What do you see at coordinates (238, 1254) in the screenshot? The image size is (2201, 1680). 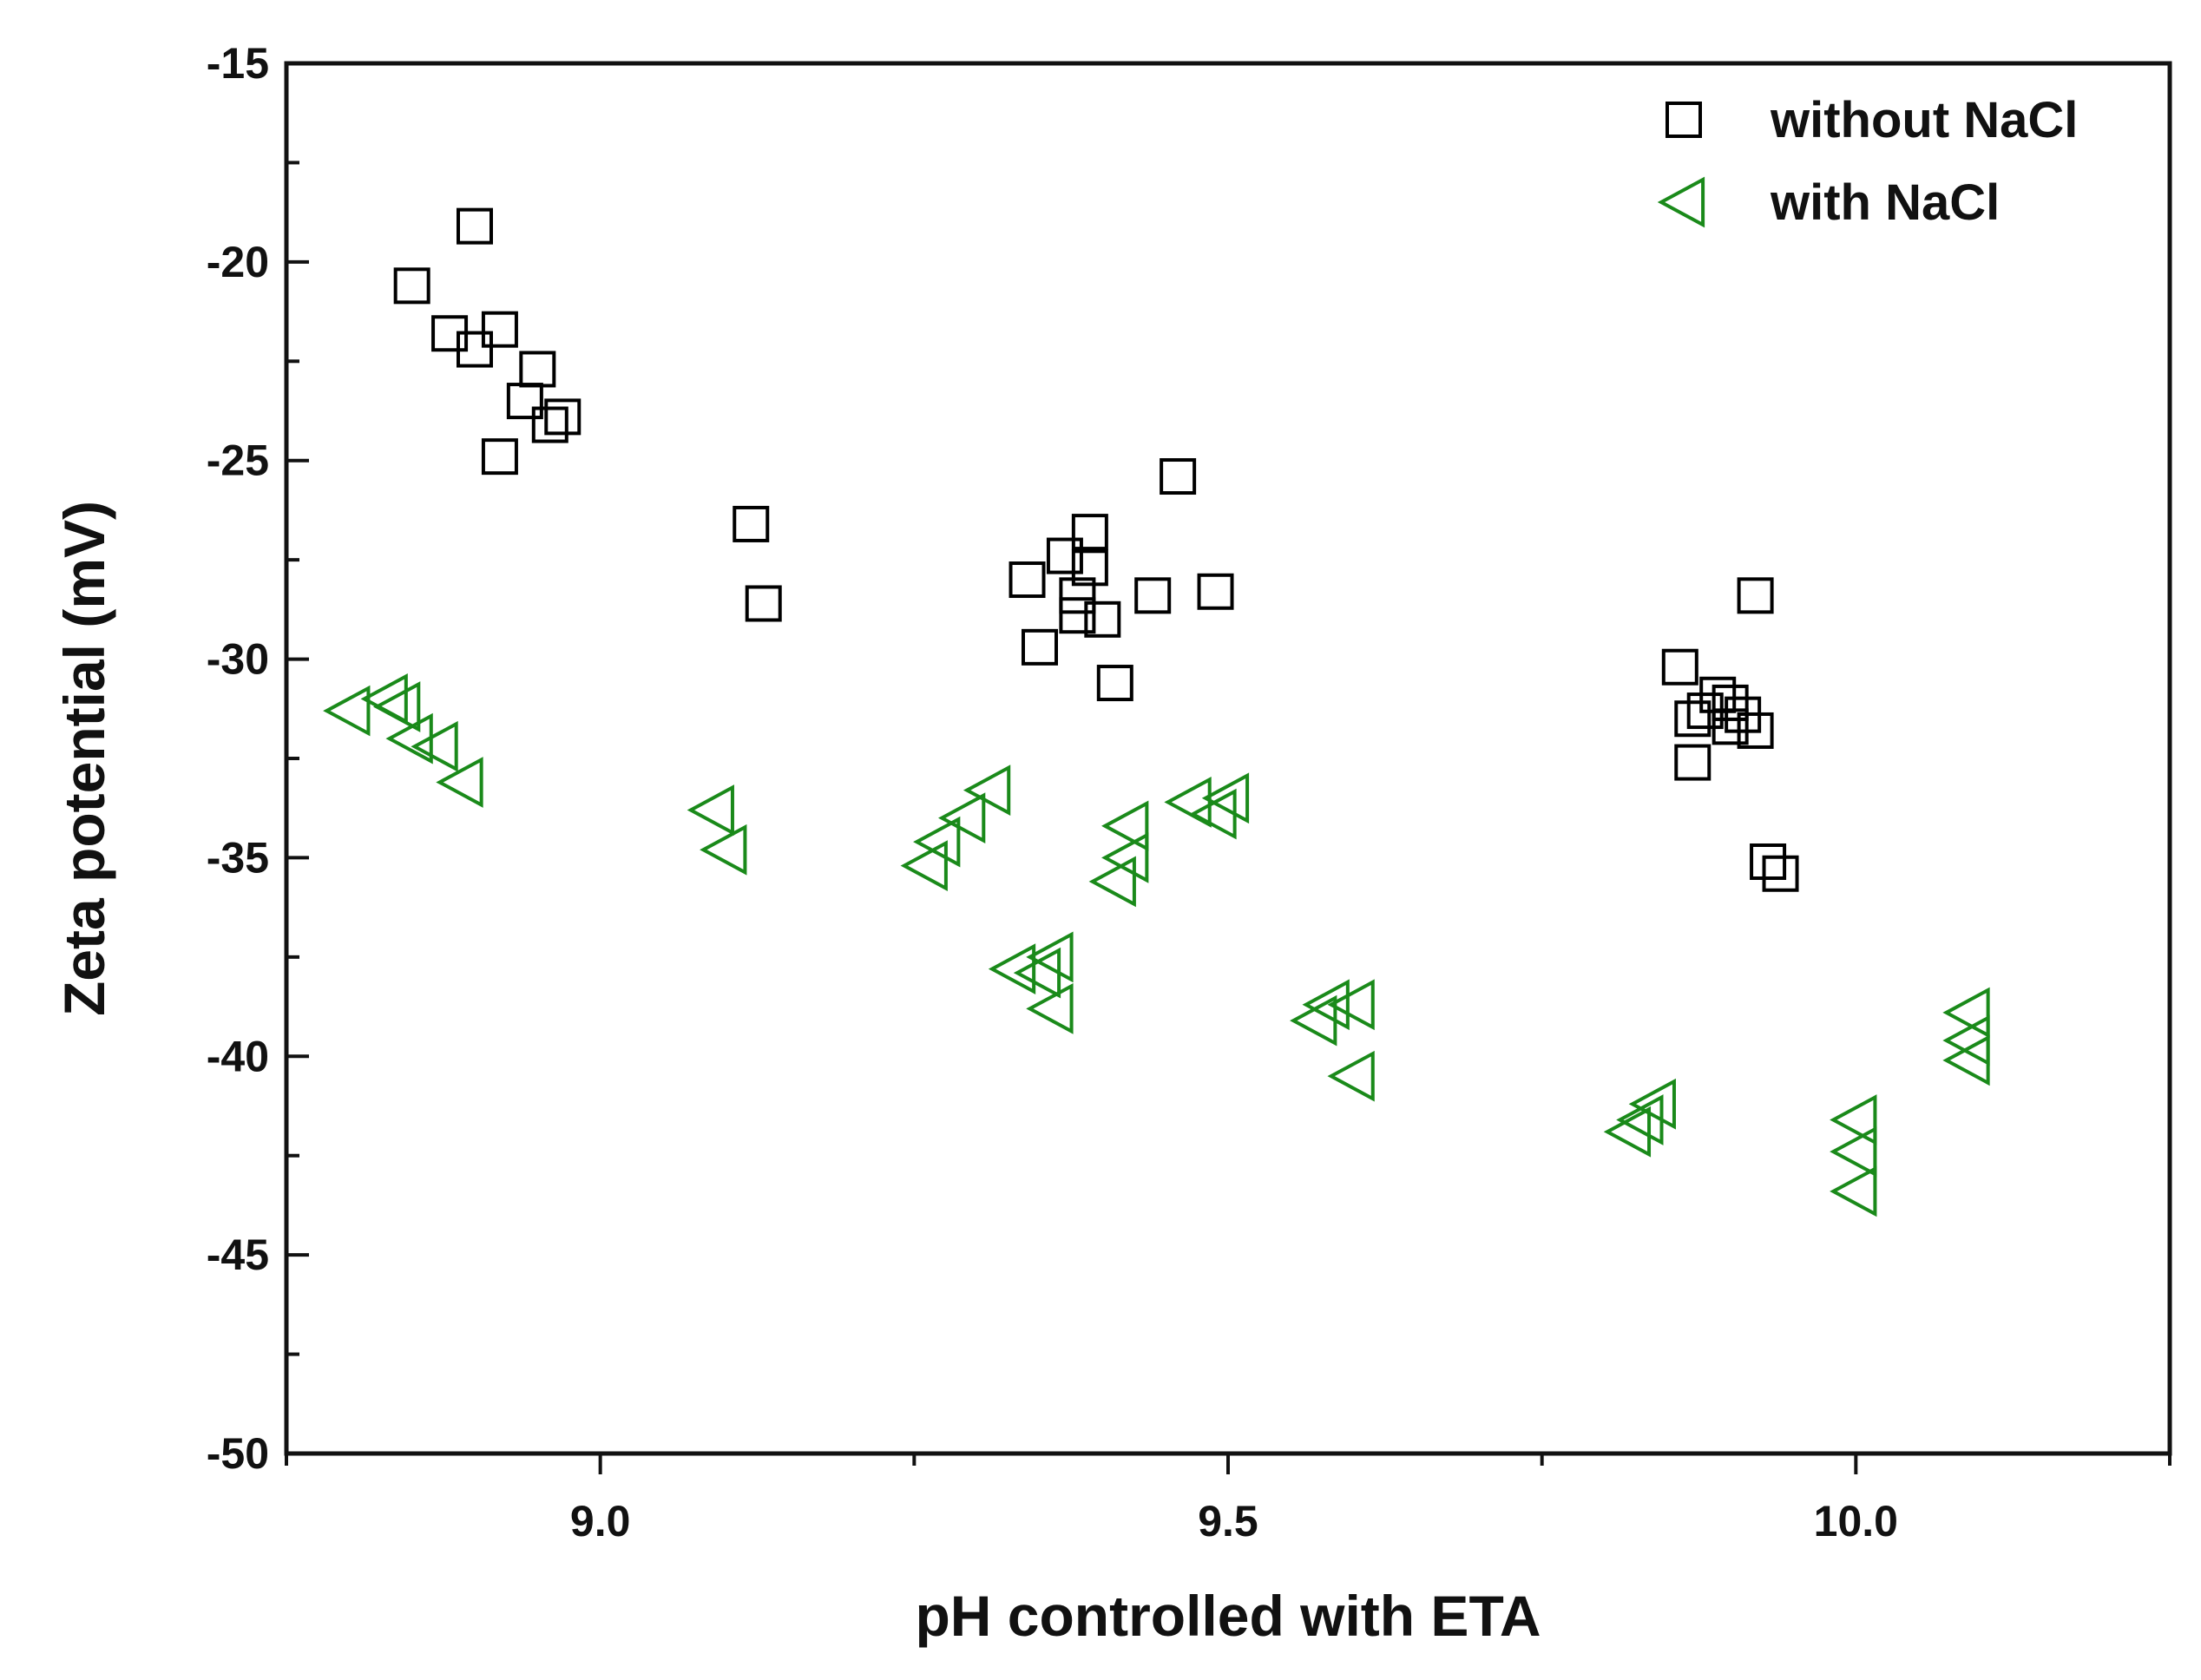 I see `y-tick-label: -45` at bounding box center [238, 1254].